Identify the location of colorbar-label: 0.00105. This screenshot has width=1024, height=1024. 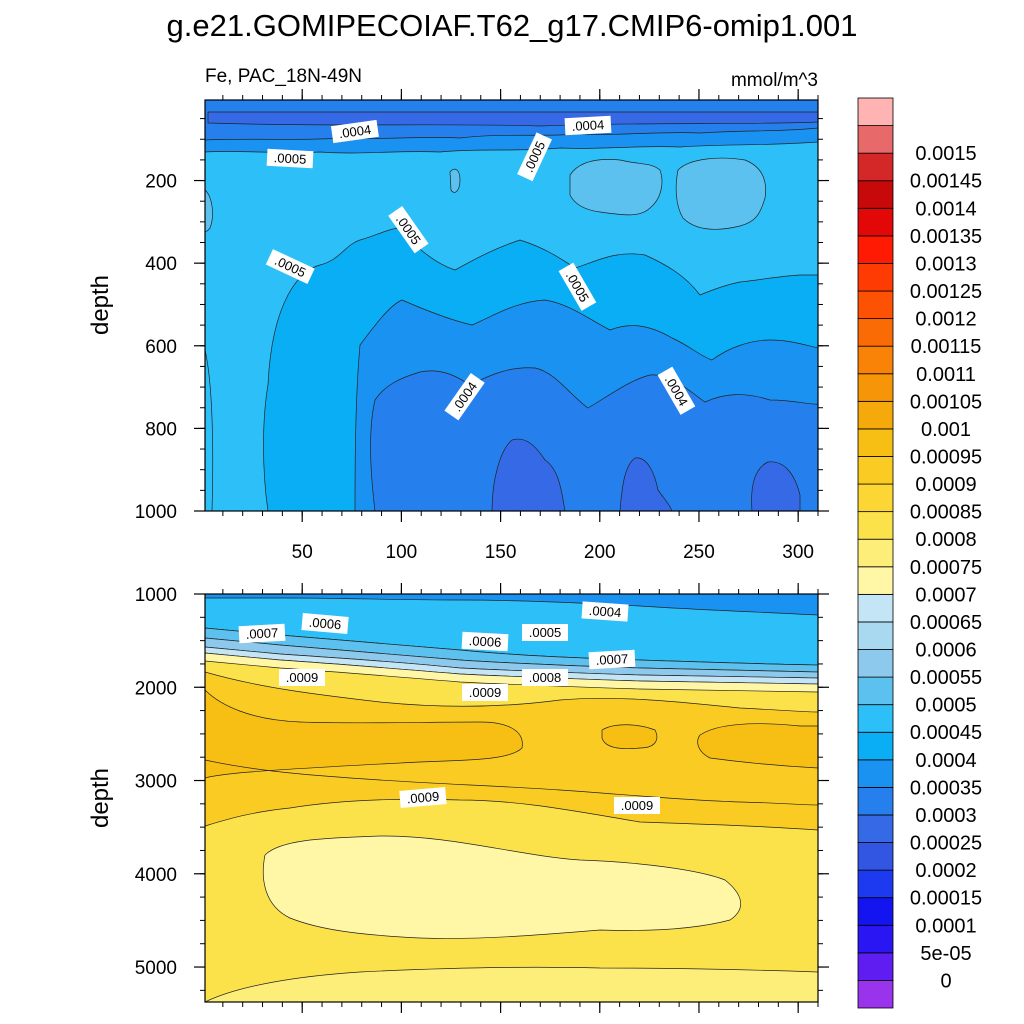
(946, 402).